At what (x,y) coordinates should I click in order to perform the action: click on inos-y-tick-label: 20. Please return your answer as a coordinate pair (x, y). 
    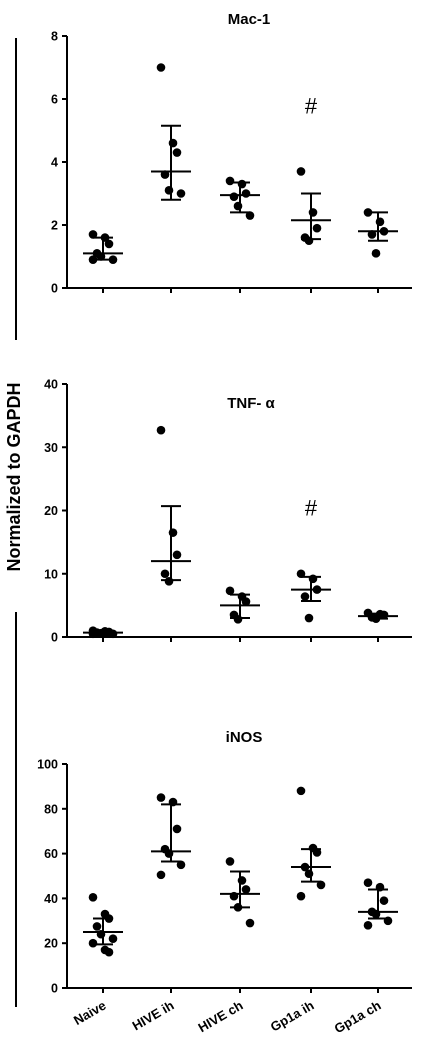
    Looking at the image, I should click on (51, 944).